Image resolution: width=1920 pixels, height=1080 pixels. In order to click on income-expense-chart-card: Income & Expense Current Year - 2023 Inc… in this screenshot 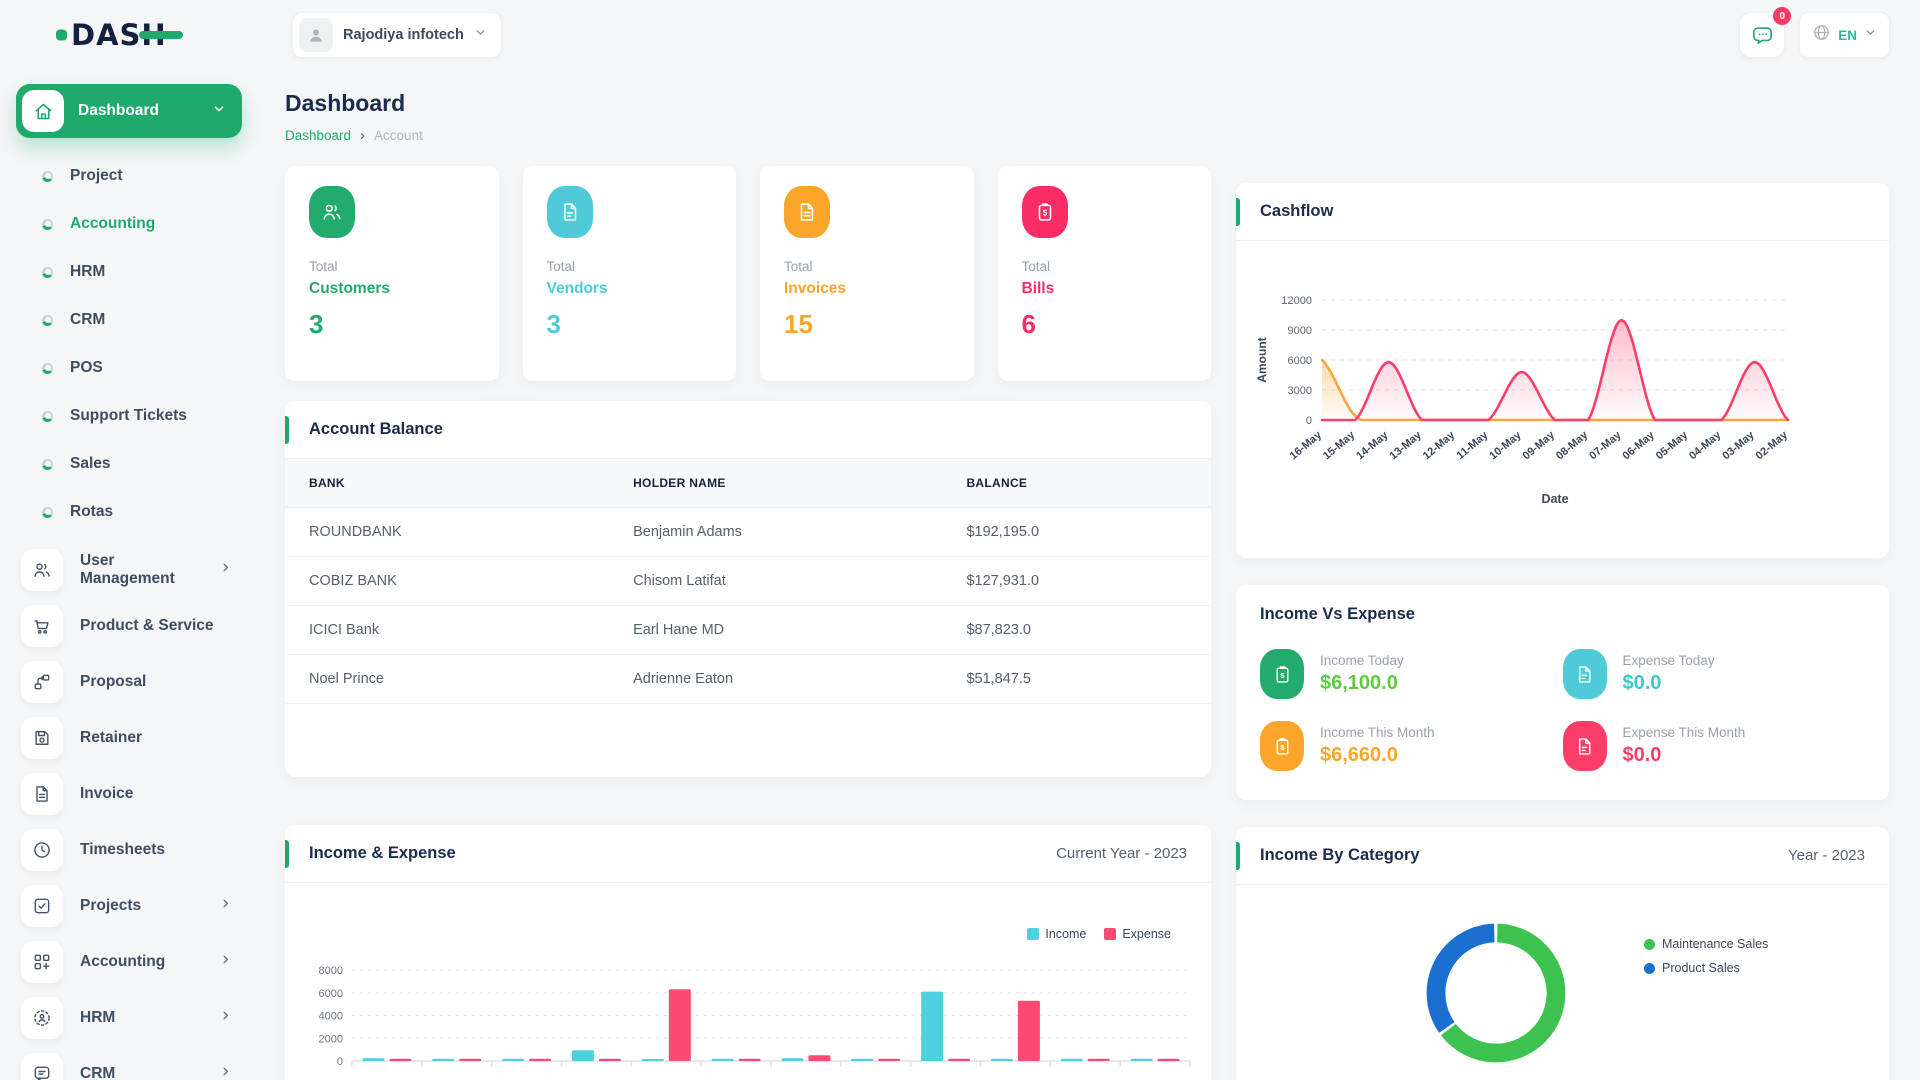, I will do `click(748, 952)`.